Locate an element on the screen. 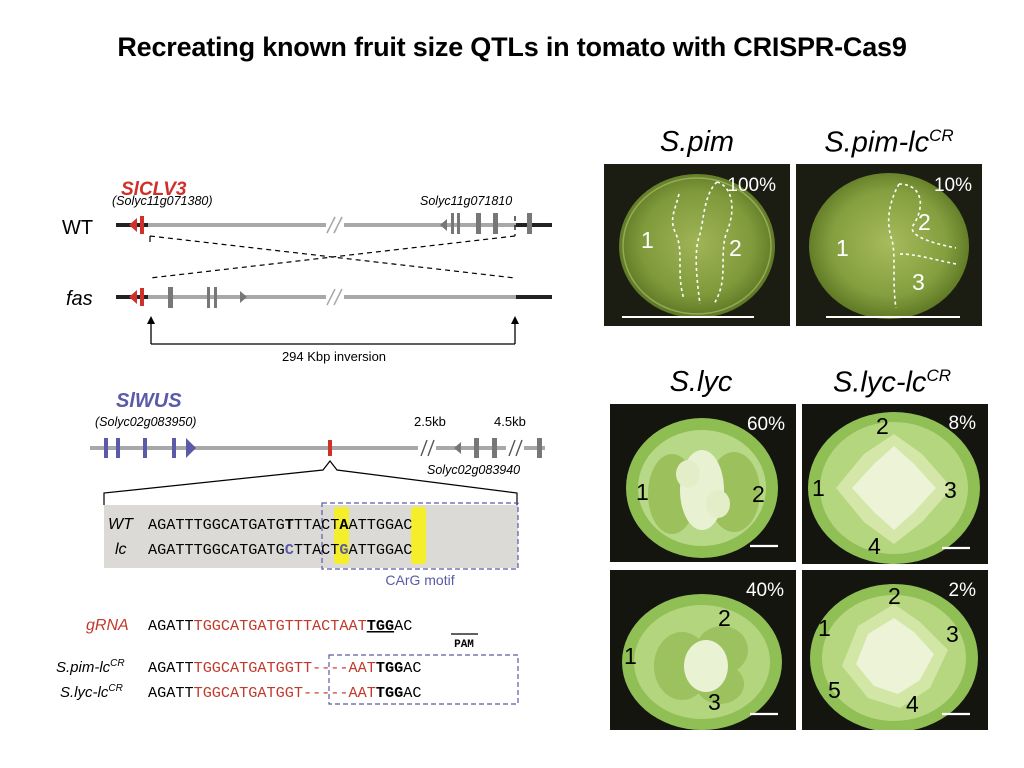 The height and width of the screenshot is (768, 1024). allele-label-slyc: S.lyc-lcCR is located at coordinates (91, 692).